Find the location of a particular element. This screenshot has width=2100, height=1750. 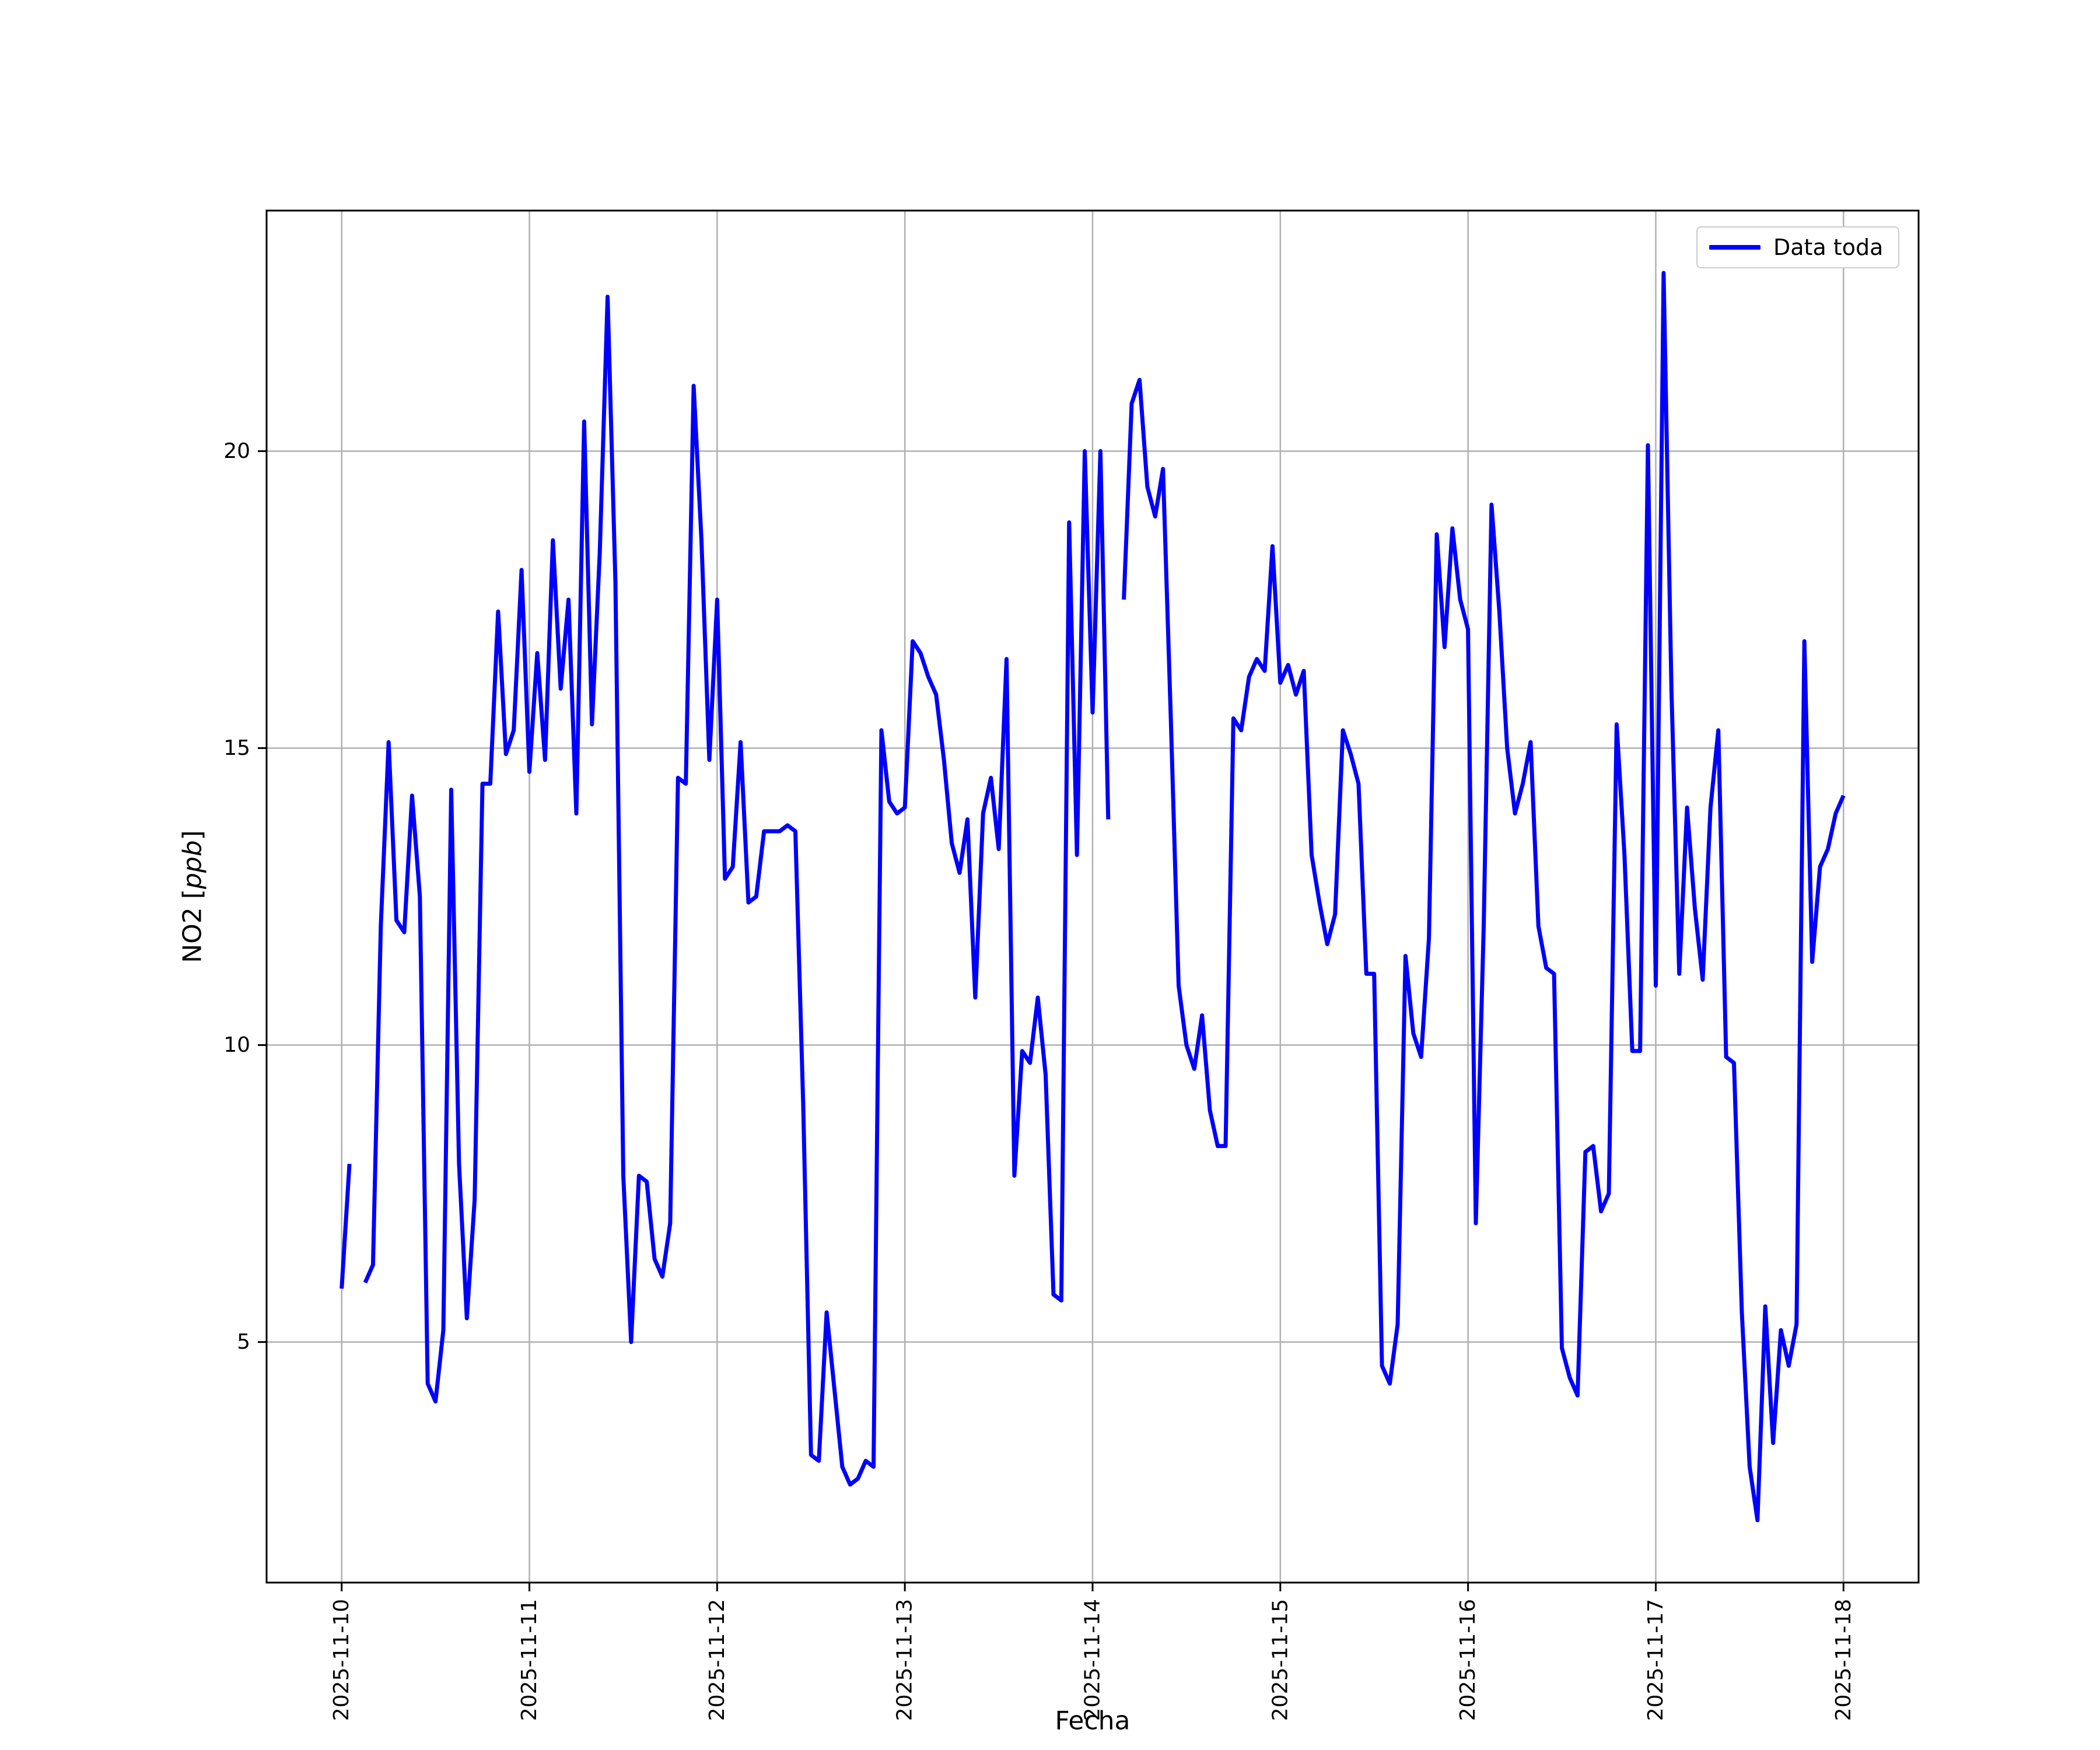

y-axis-label: NO2 [ppb] is located at coordinates (193, 896).